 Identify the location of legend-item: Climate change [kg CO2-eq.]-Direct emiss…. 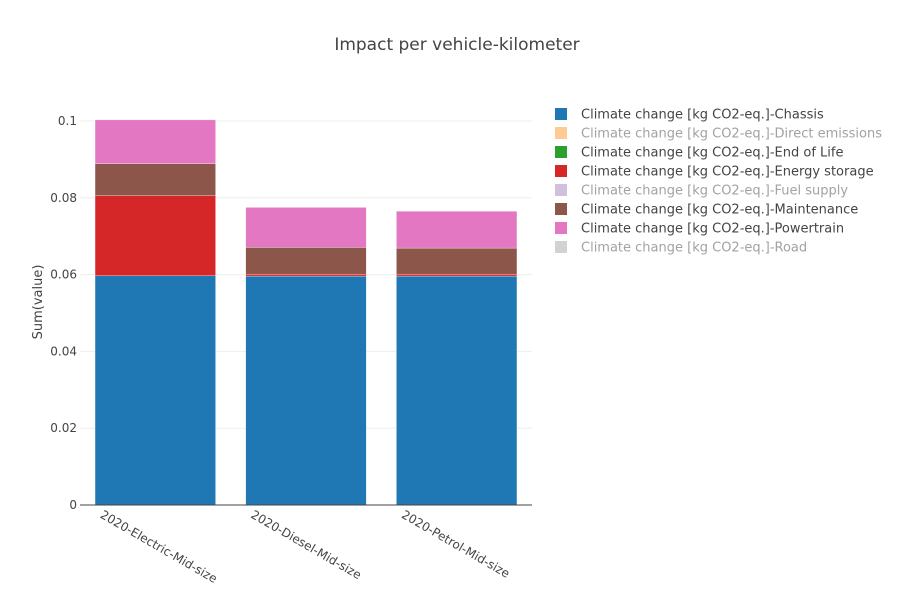
(718, 134).